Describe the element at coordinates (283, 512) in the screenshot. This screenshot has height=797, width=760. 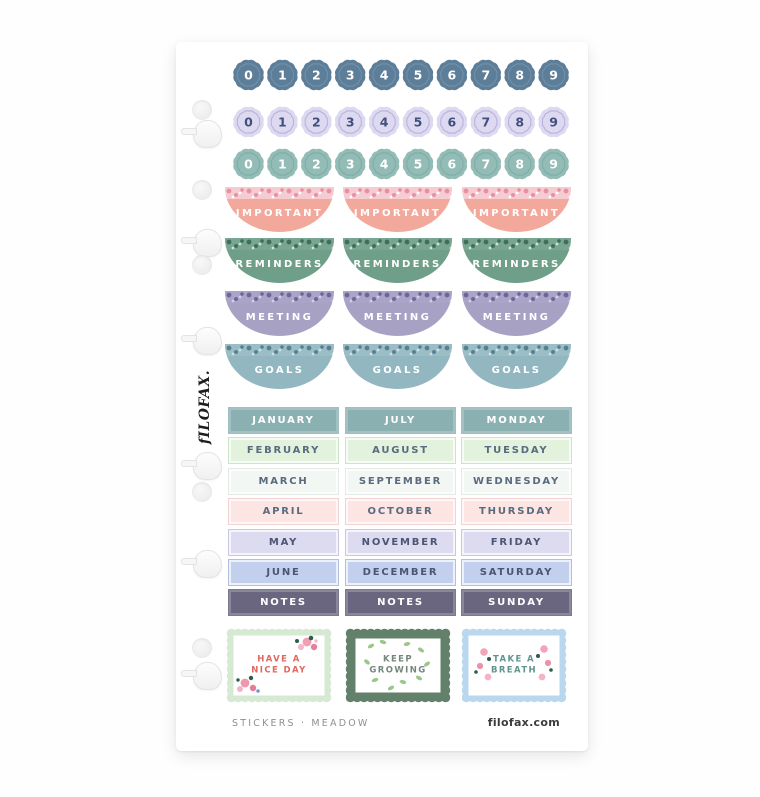
I see `grid-sticker-april-0: APRIL` at that location.